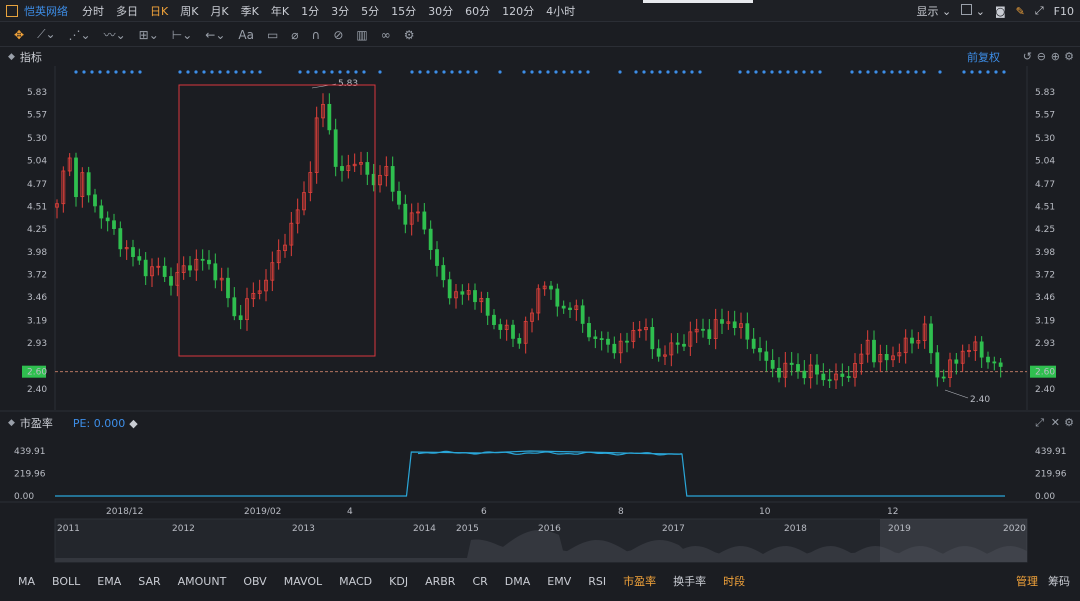 The height and width of the screenshot is (601, 1080). Describe the element at coordinates (1063, 11) in the screenshot. I see `f10-button: F10` at that location.